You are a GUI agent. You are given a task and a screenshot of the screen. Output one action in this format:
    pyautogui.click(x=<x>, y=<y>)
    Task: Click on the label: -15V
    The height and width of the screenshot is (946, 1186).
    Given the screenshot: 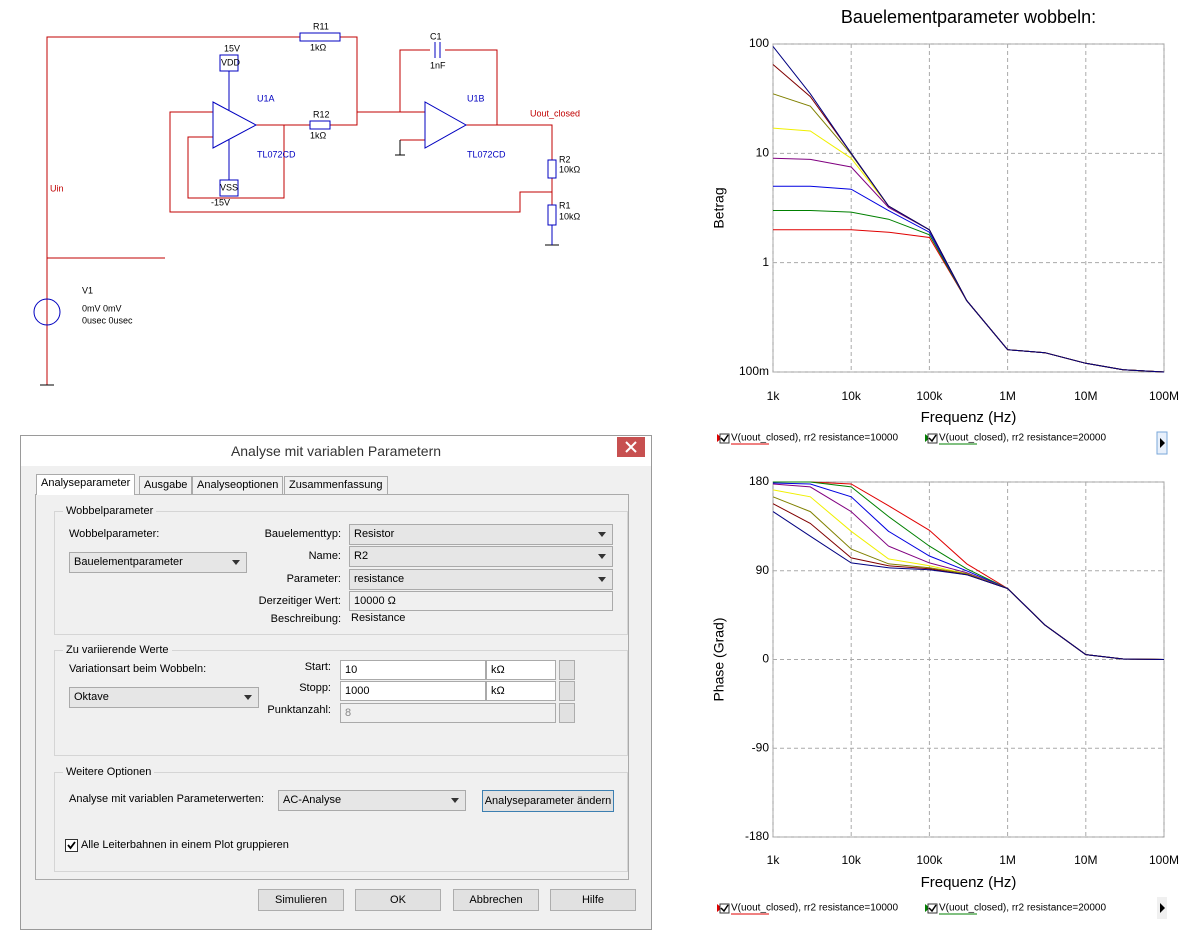 What is the action you would take?
    pyautogui.click(x=220, y=202)
    